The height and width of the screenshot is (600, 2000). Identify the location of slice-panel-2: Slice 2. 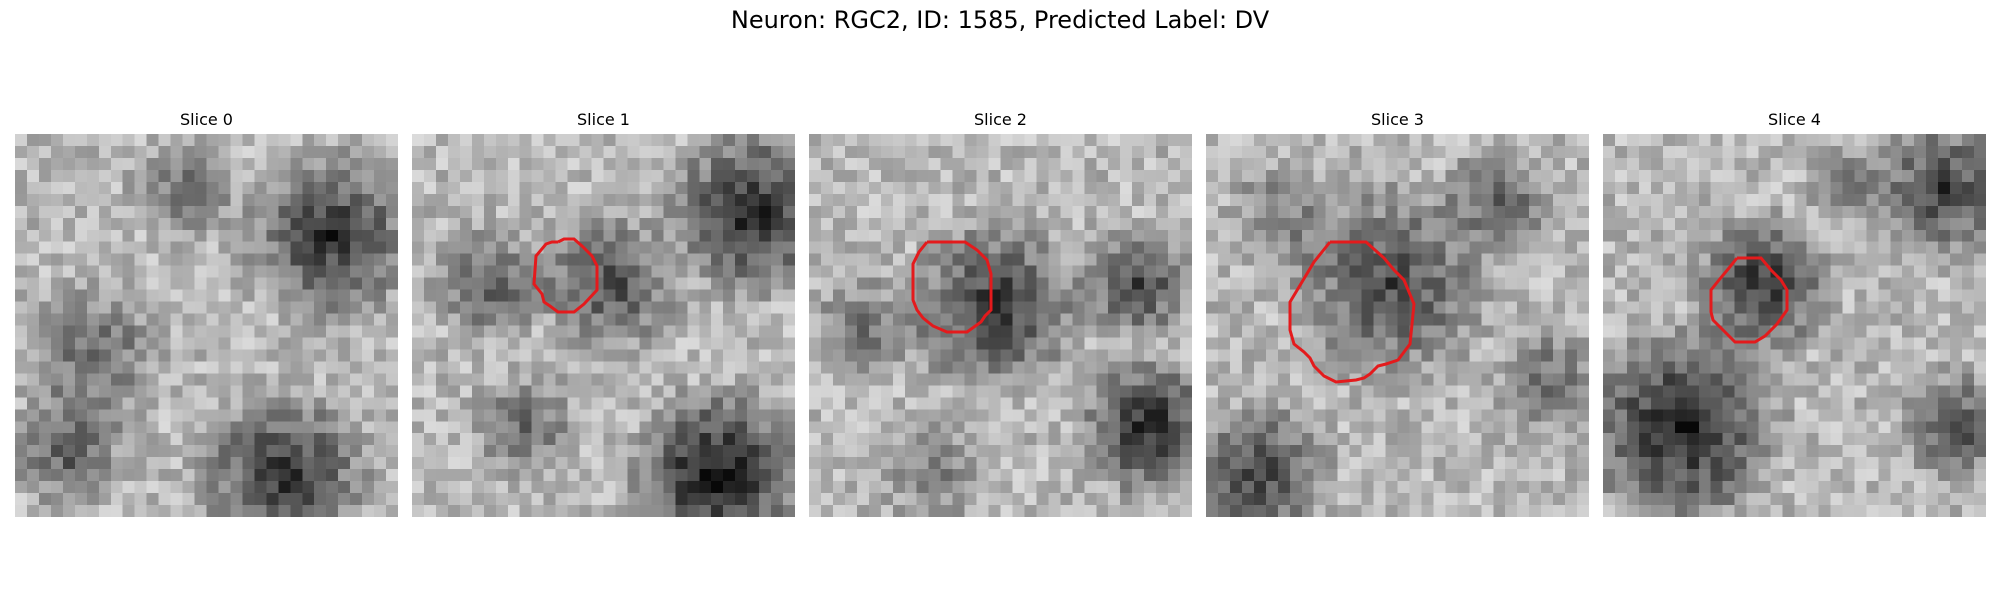
(1000, 313).